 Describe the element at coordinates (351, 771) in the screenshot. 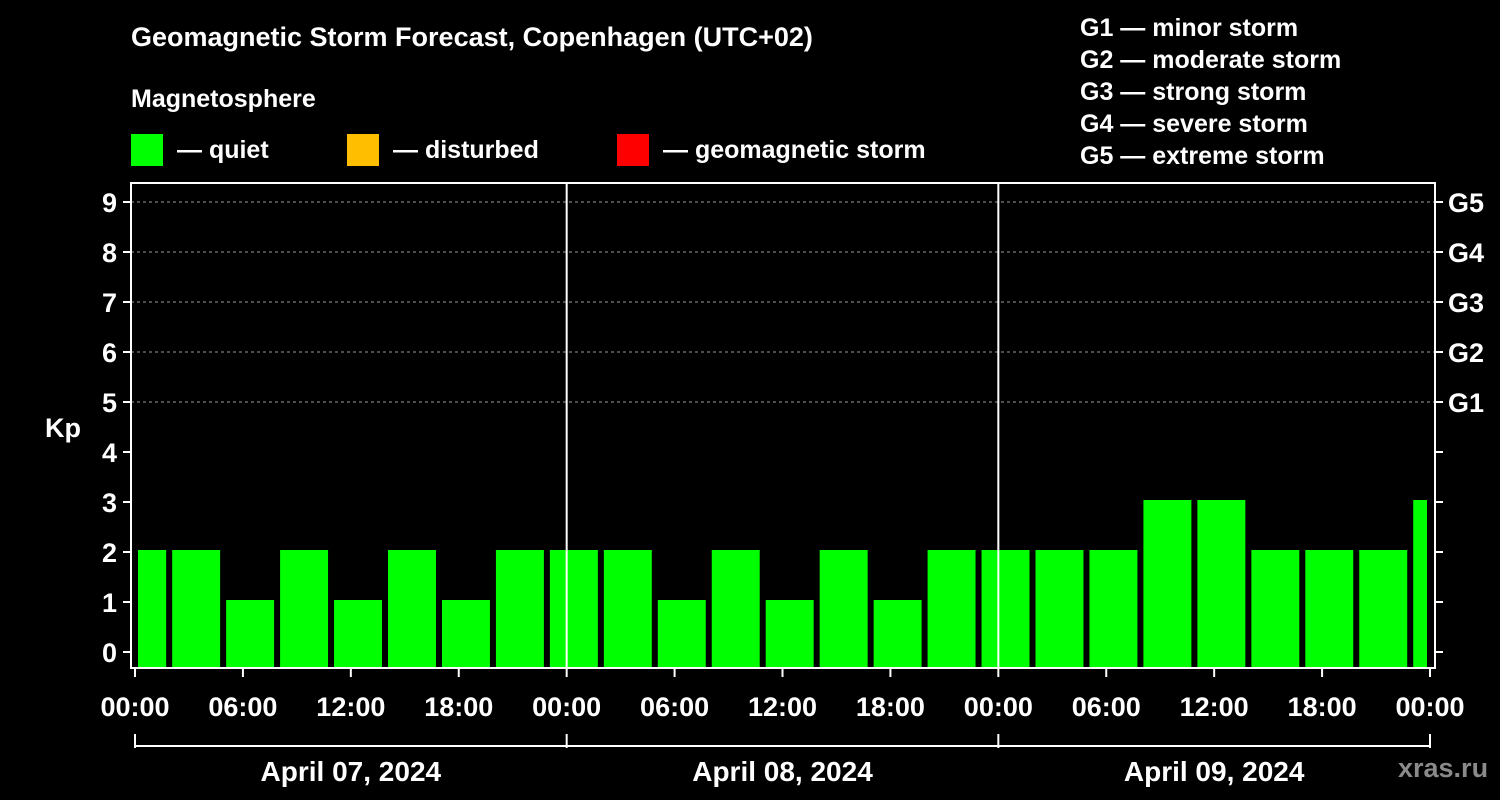

I see `day-label: April 07, 2024` at that location.